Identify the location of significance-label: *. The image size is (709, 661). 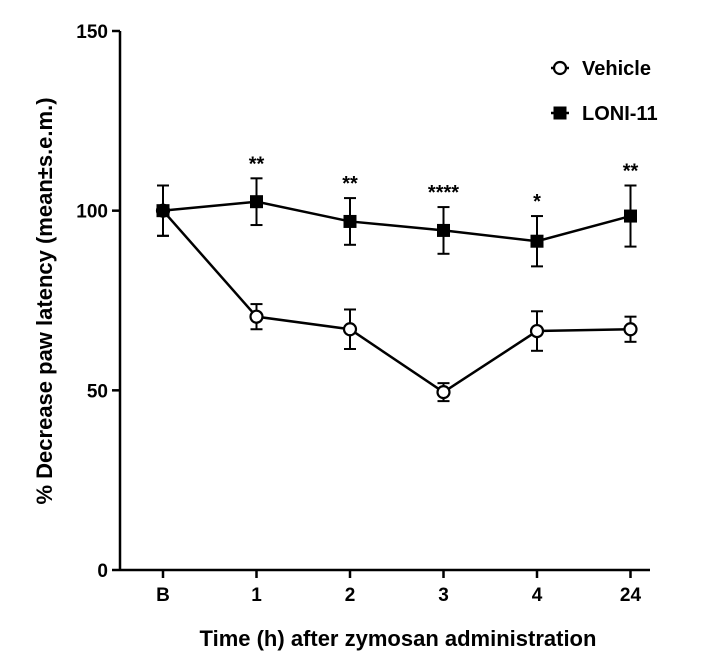
(537, 202).